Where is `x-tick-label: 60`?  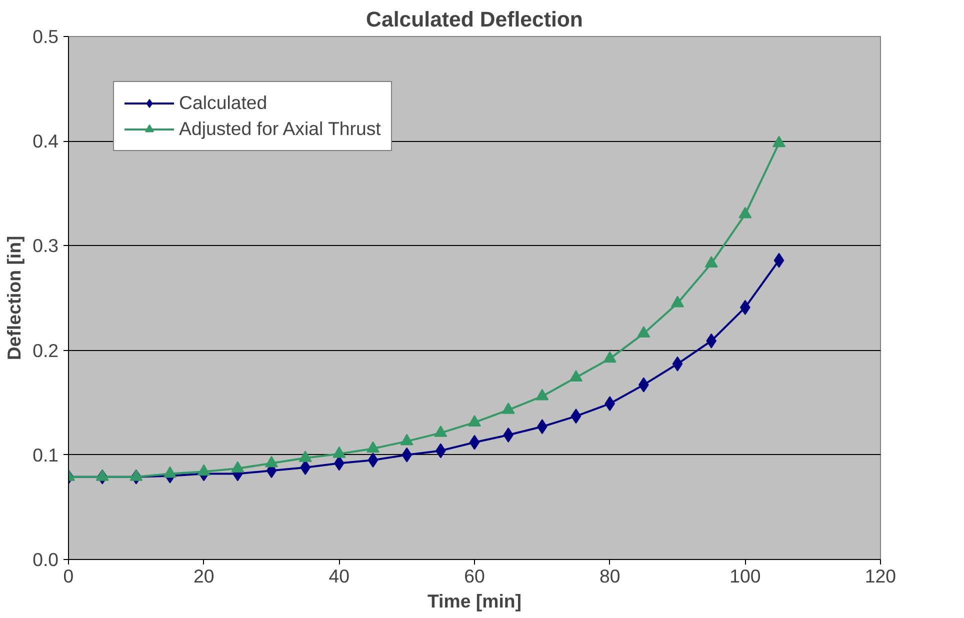 x-tick-label: 60 is located at coordinates (474, 576).